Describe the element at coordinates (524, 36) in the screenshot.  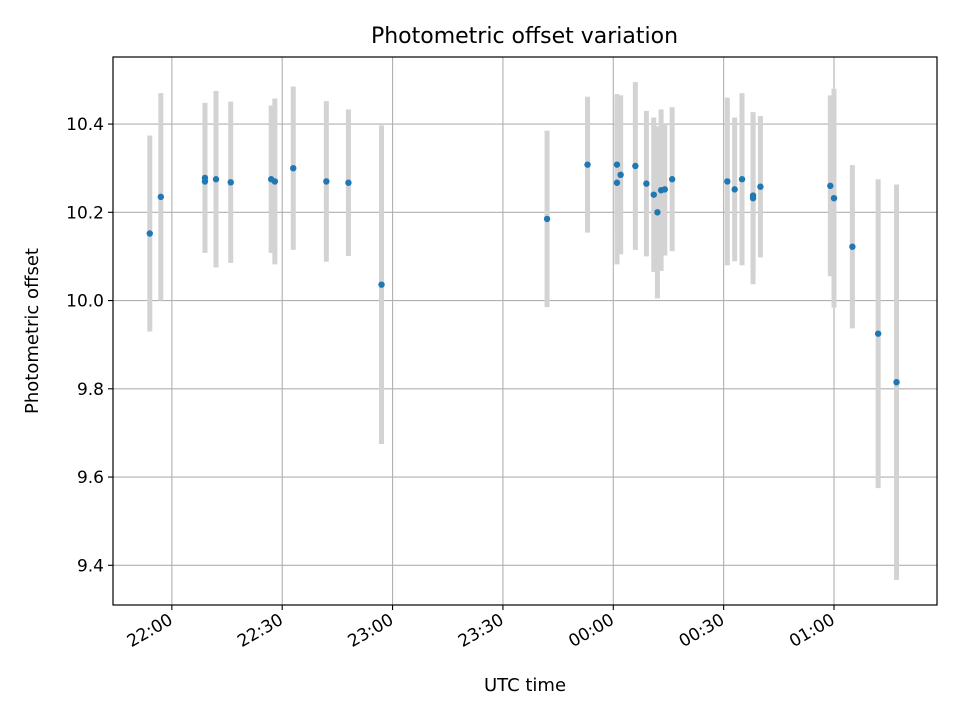
I see `chart-title: Photometric offset variation` at that location.